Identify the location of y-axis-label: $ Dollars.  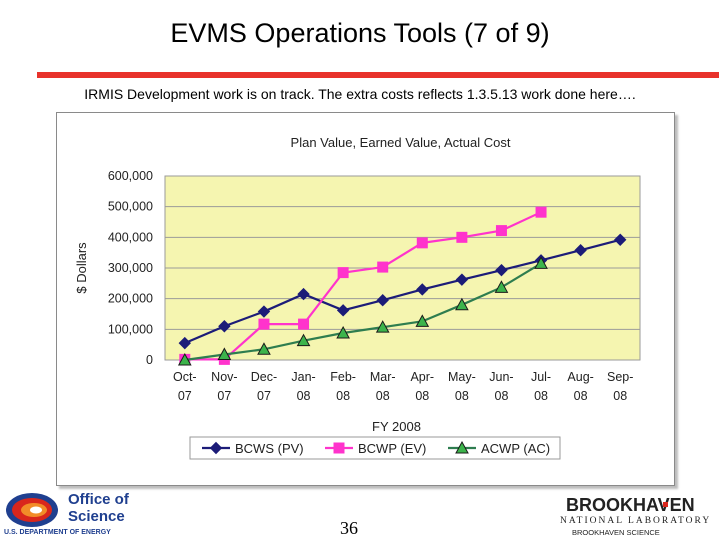
(81, 268).